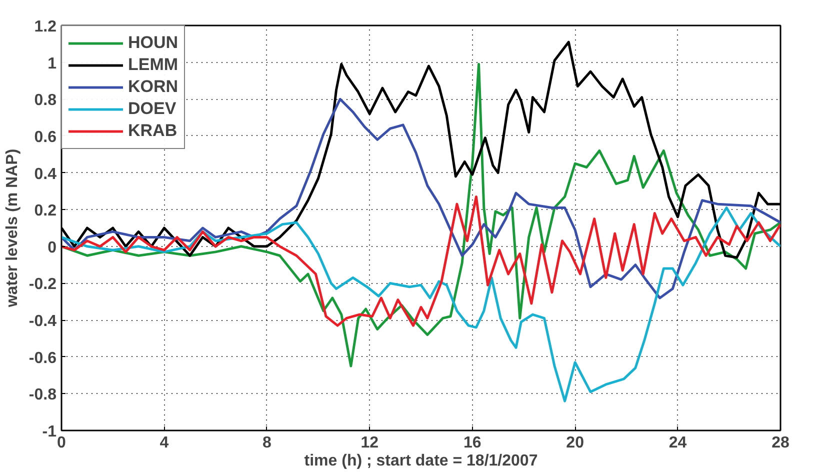 The height and width of the screenshot is (472, 840). I want to click on y-tick-label: 0.8, so click(45, 101).